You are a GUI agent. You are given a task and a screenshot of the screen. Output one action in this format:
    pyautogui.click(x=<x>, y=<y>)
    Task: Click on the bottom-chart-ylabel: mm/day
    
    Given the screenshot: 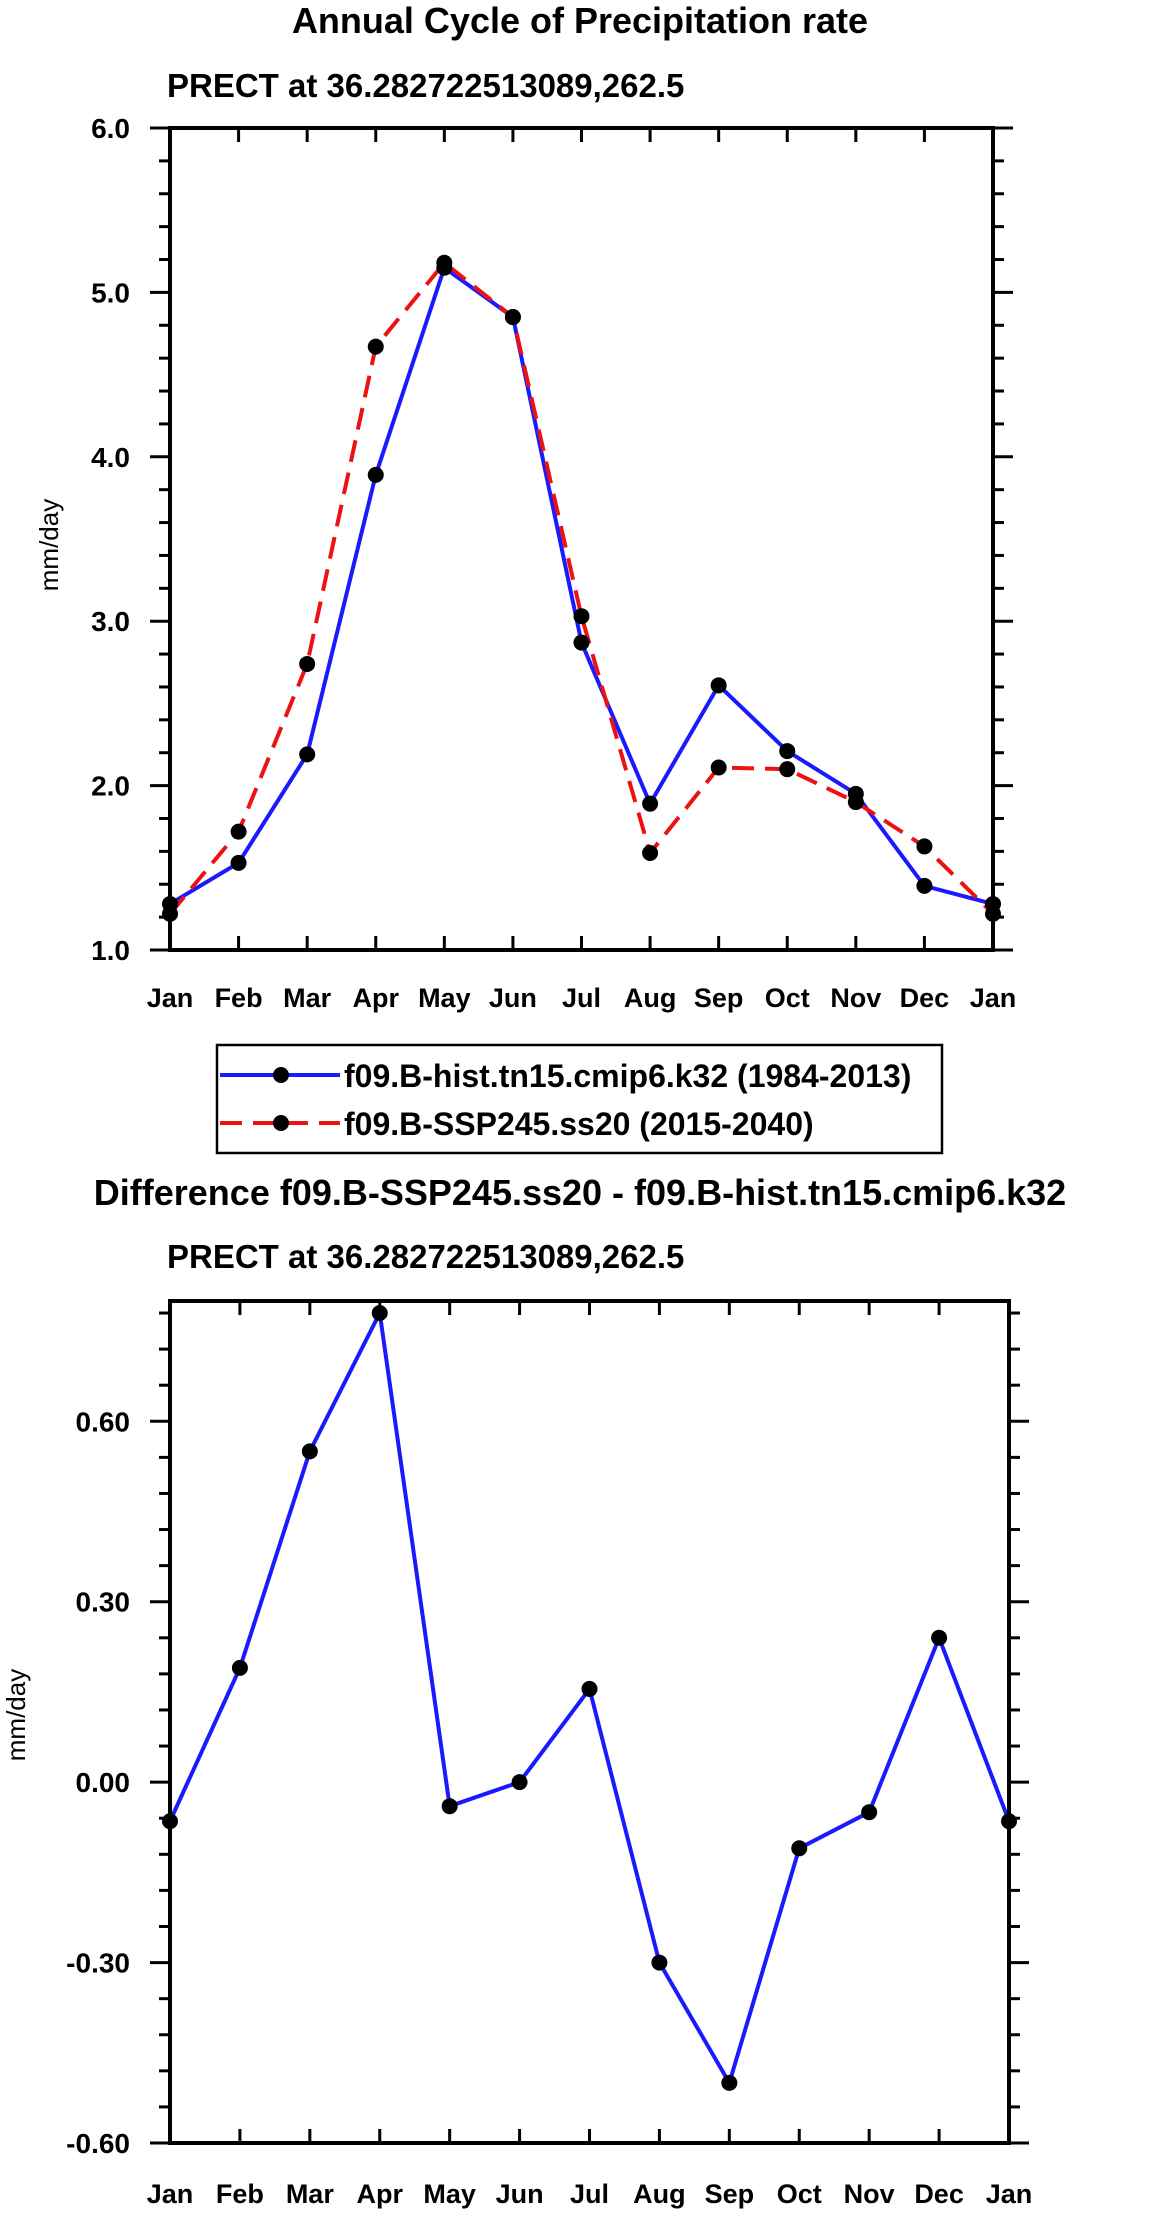 What is the action you would take?
    pyautogui.click(x=16, y=1715)
    